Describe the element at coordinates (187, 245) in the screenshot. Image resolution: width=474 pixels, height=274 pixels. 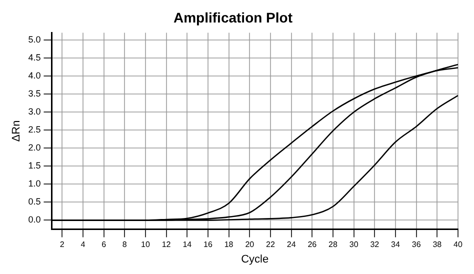
I see `x-tick-label: 14` at that location.